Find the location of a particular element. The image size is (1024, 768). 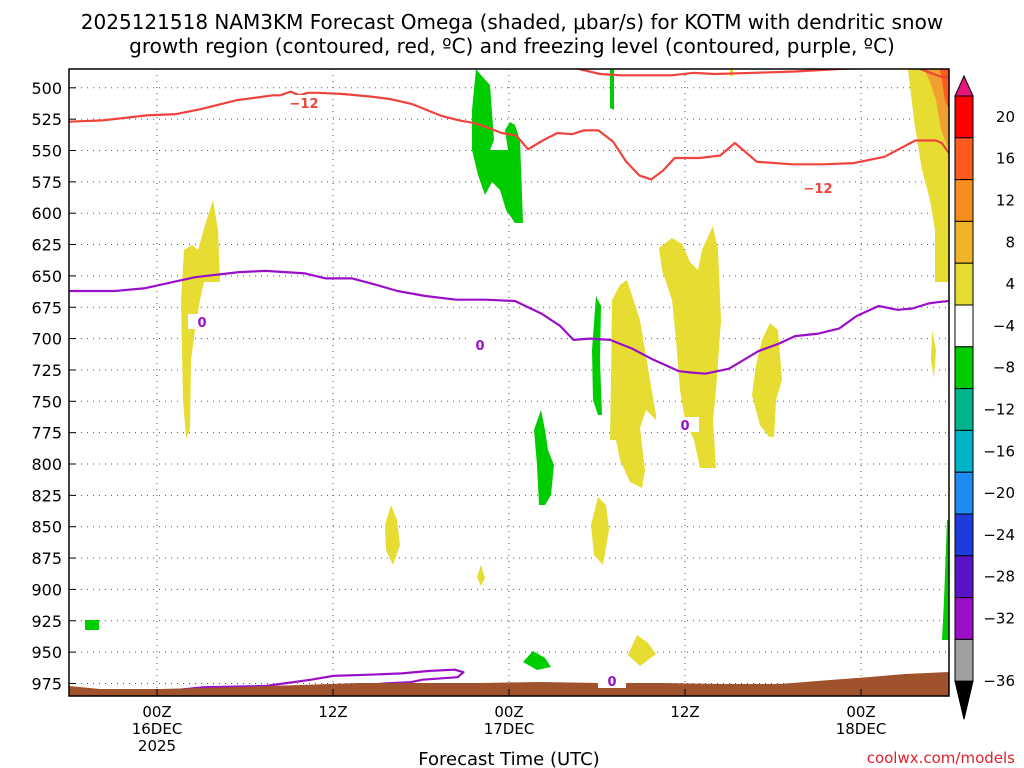

y-tick-label: 900 is located at coordinates (46, 589).